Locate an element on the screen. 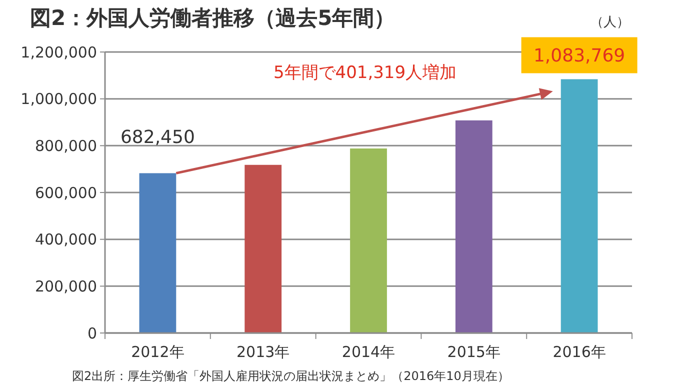 This screenshot has height=388, width=680. y-tick-label: 1,200,000 is located at coordinates (58, 52).